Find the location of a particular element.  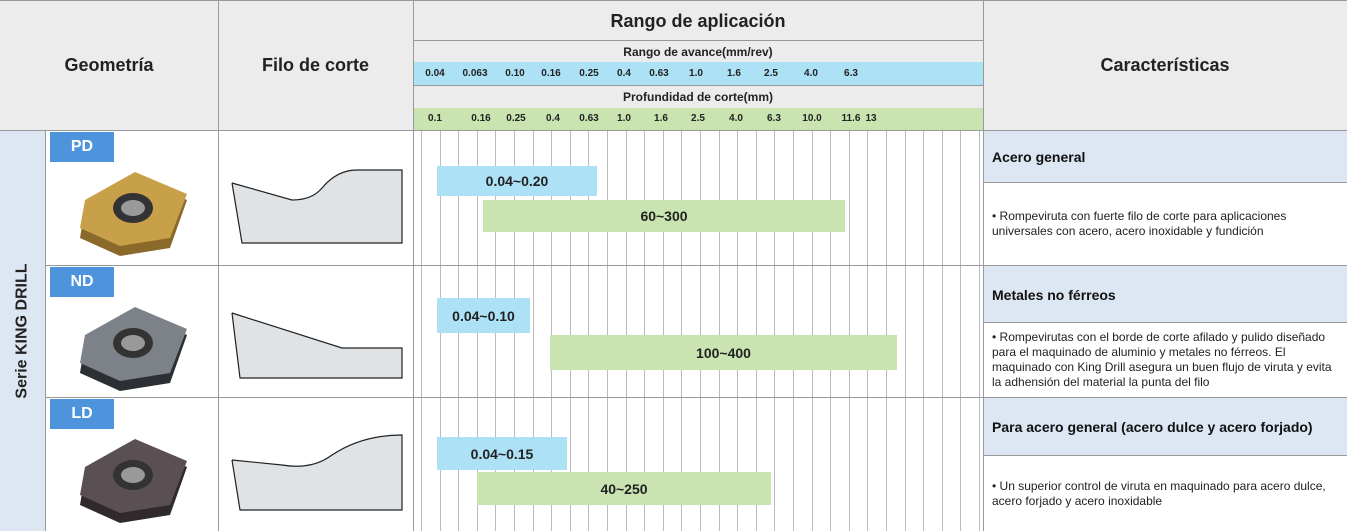

header-avance: Rango de avance(mm/rev) is located at coordinates (698, 52).